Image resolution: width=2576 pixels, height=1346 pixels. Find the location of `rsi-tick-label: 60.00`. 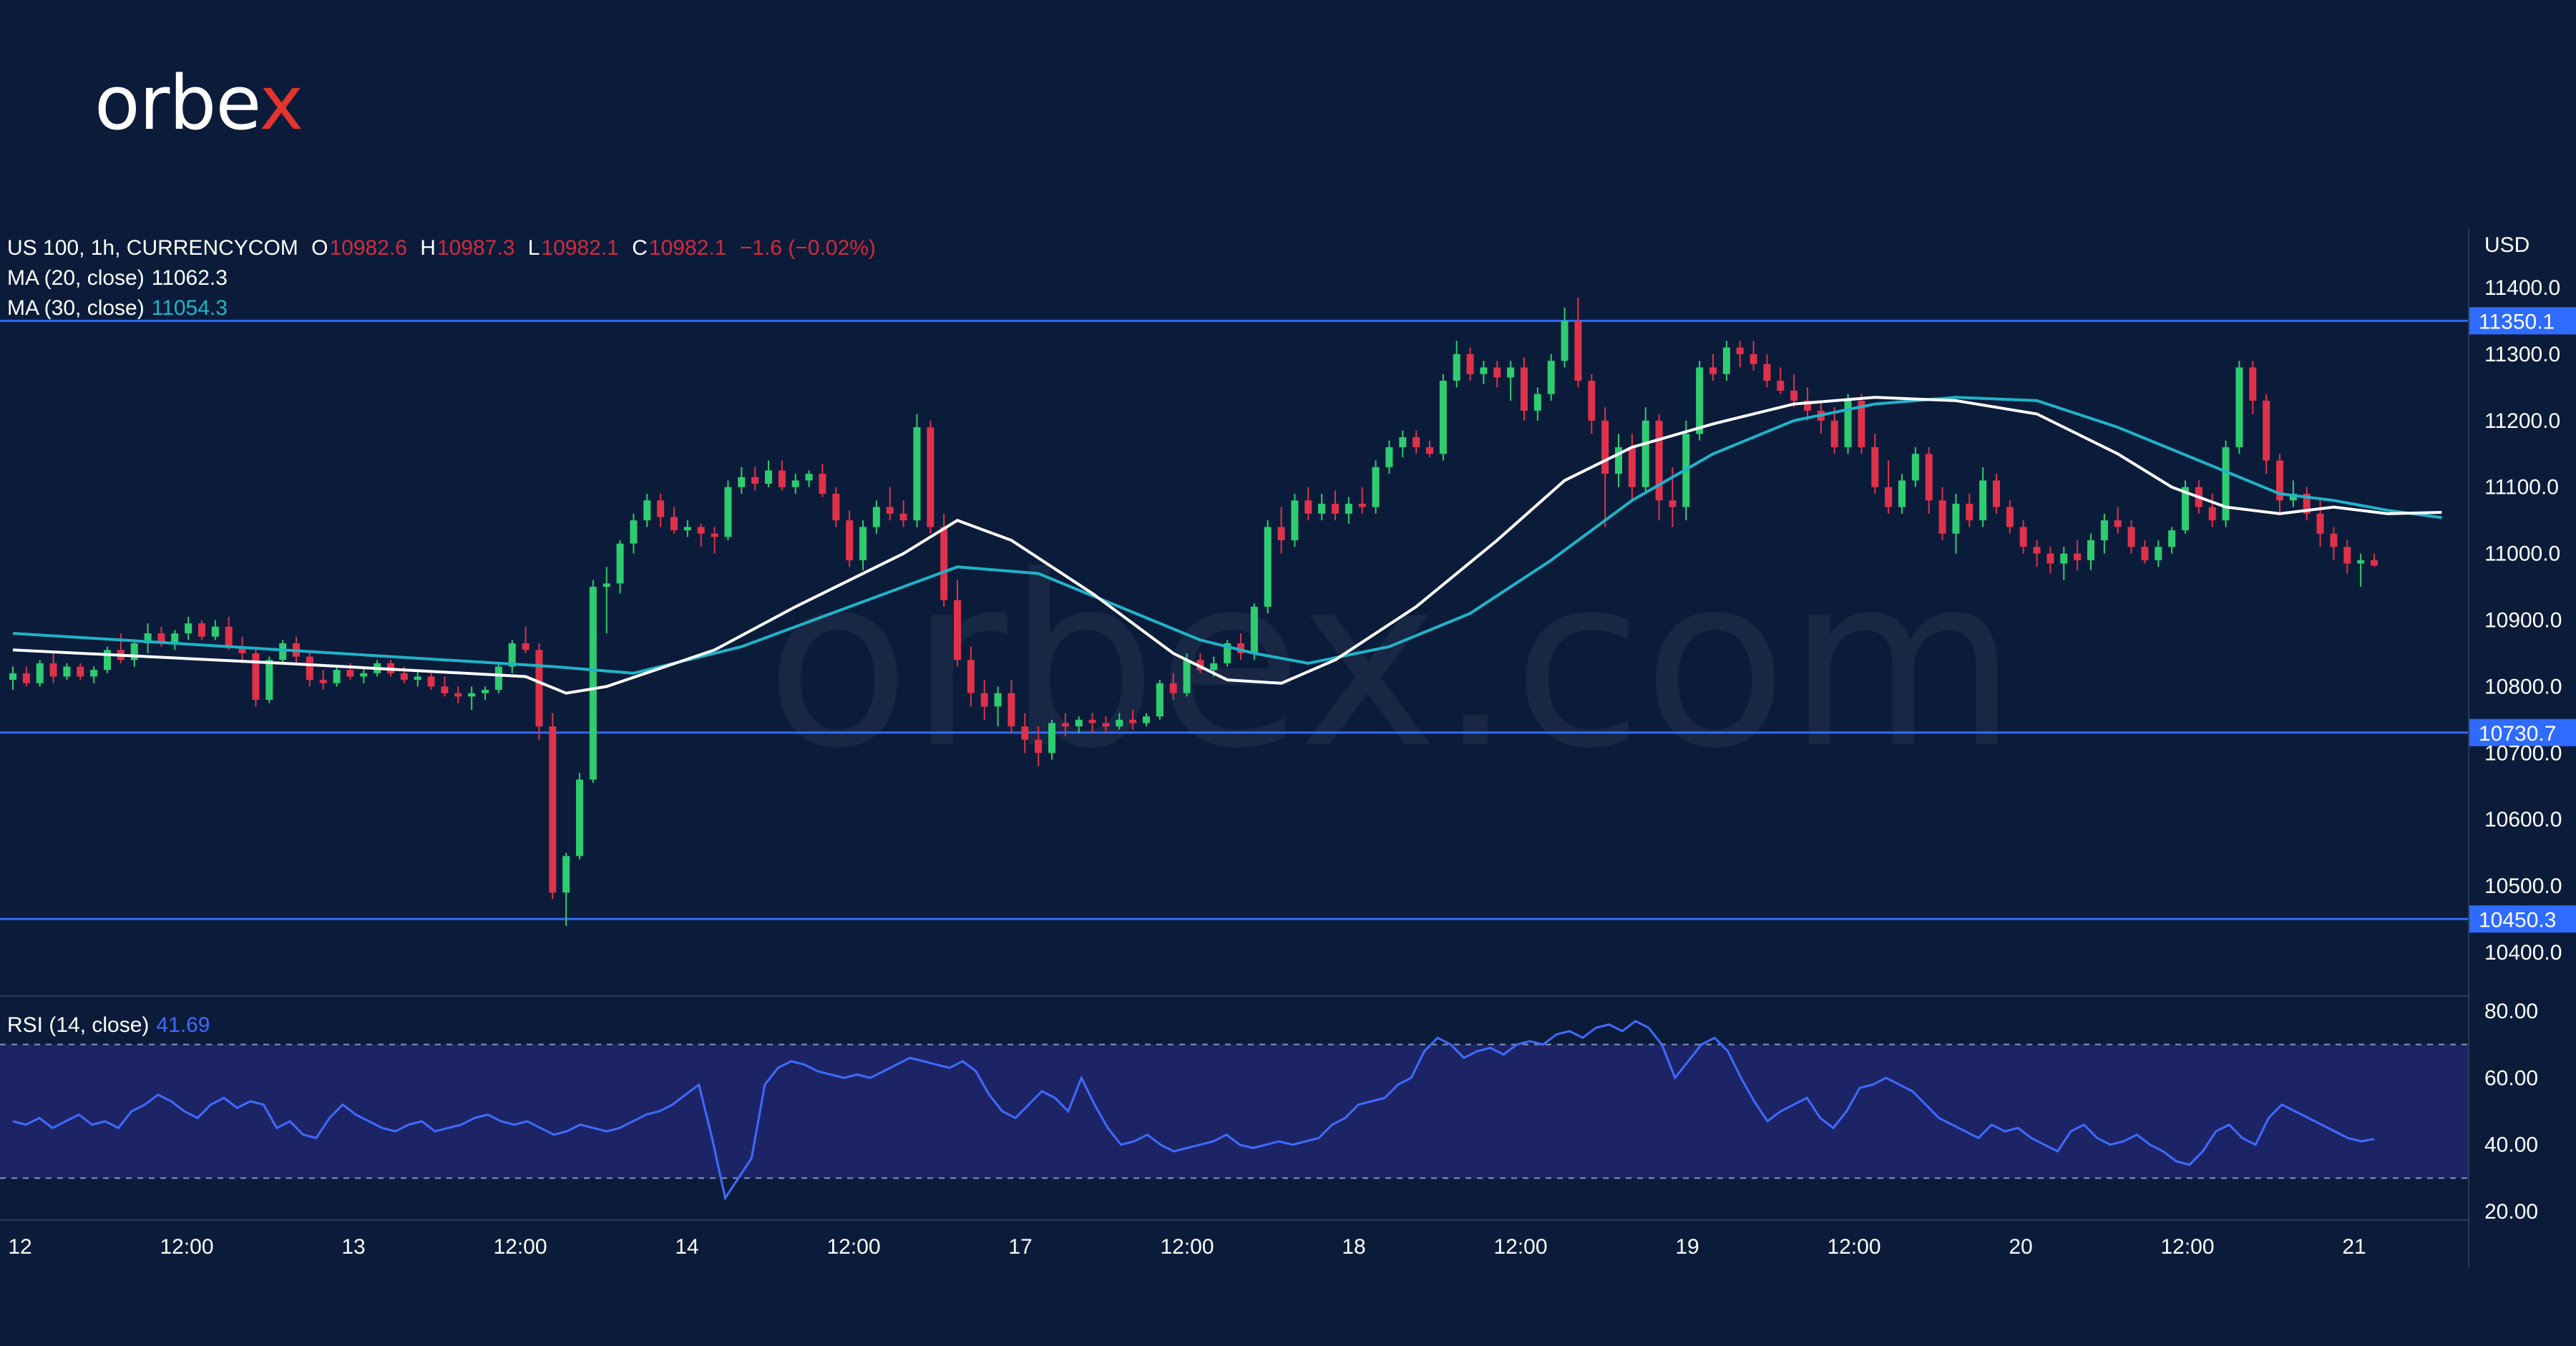

rsi-tick-label: 60.00 is located at coordinates (2511, 1078).